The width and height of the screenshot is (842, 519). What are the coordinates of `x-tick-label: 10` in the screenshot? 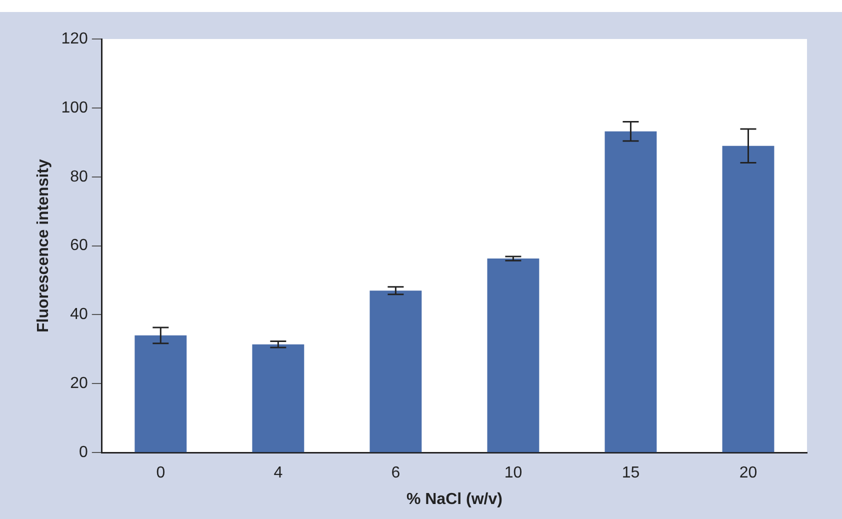 It's located at (513, 473).